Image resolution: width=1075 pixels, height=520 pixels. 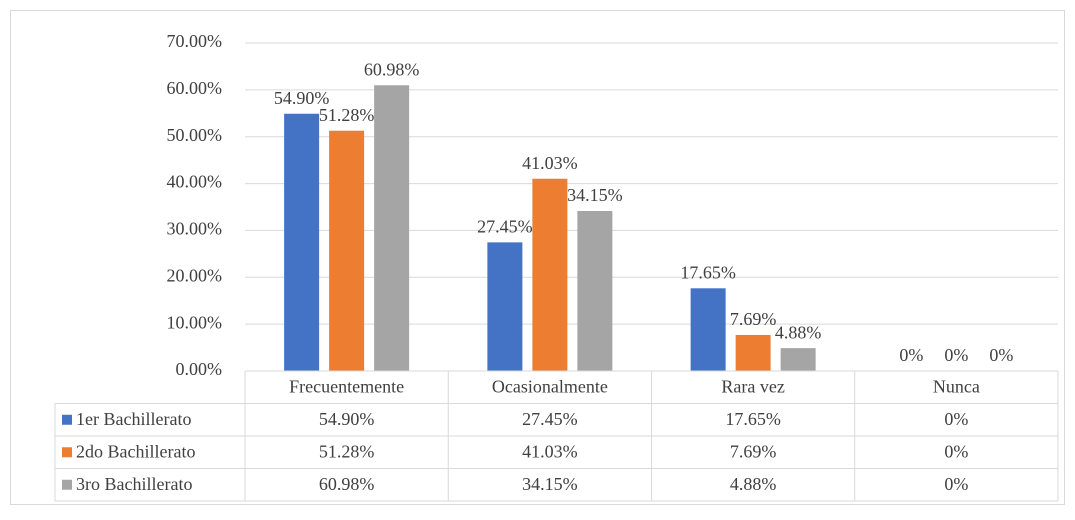 I want to click on data-label: 17.65%, so click(x=708, y=272).